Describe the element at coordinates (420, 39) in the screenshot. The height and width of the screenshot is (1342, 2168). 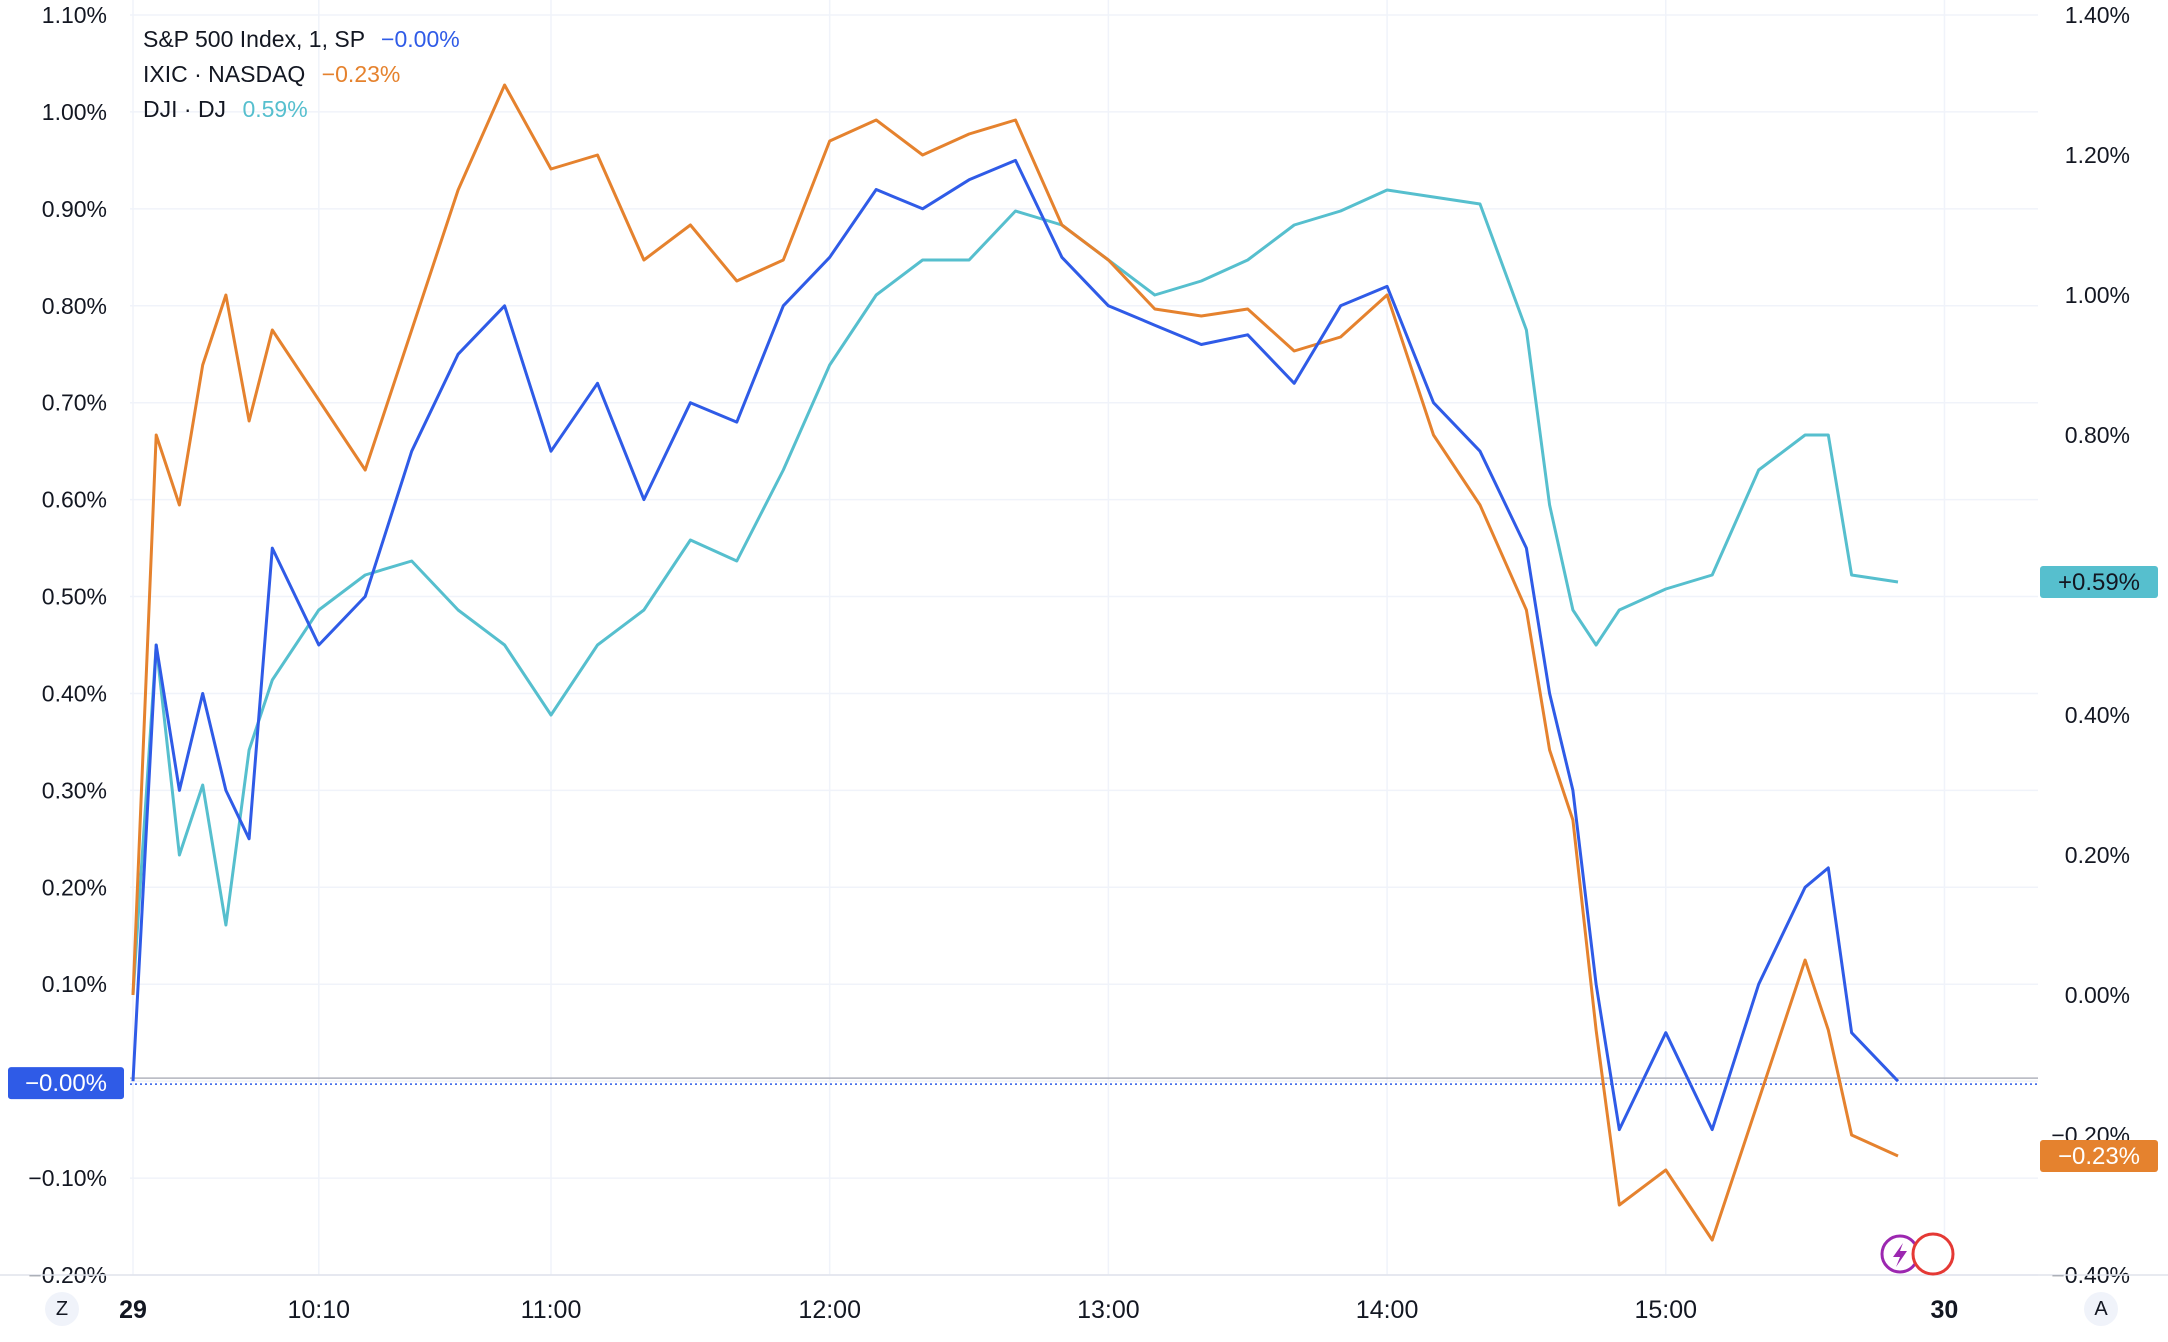
I see `legend-value: −0.00%` at that location.